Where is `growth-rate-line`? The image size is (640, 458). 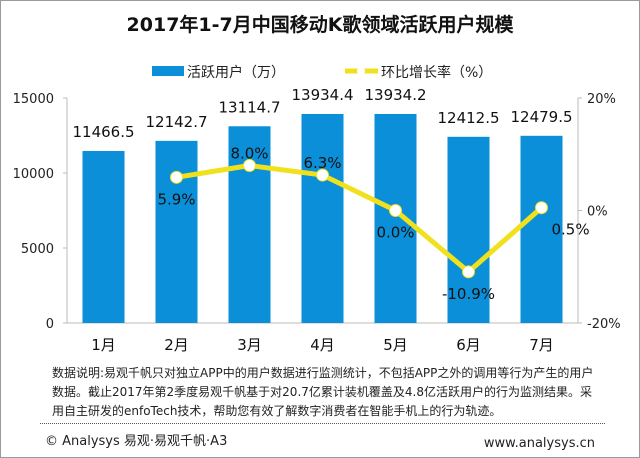
growth-rate-line is located at coordinates (360, 219).